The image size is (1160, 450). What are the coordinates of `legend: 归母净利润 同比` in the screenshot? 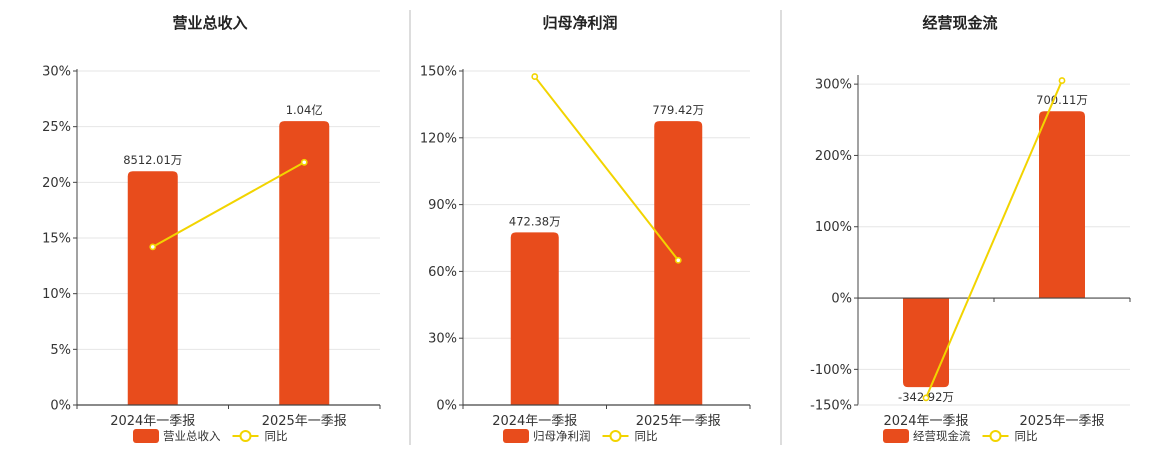 It's located at (580, 436).